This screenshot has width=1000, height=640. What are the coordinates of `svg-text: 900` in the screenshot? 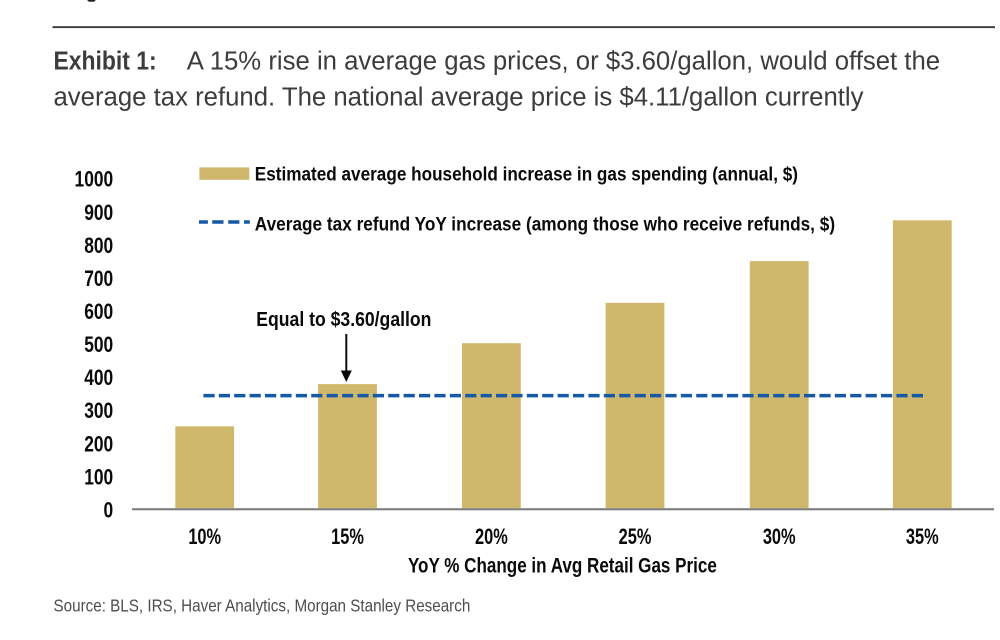 It's located at (98, 213).